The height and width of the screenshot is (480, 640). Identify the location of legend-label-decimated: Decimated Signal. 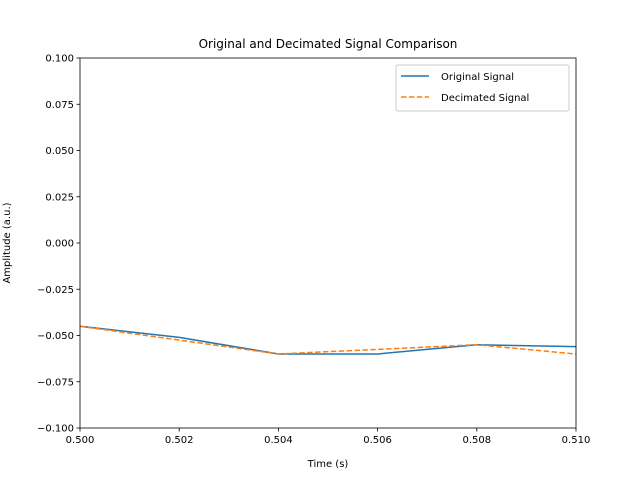
(485, 98).